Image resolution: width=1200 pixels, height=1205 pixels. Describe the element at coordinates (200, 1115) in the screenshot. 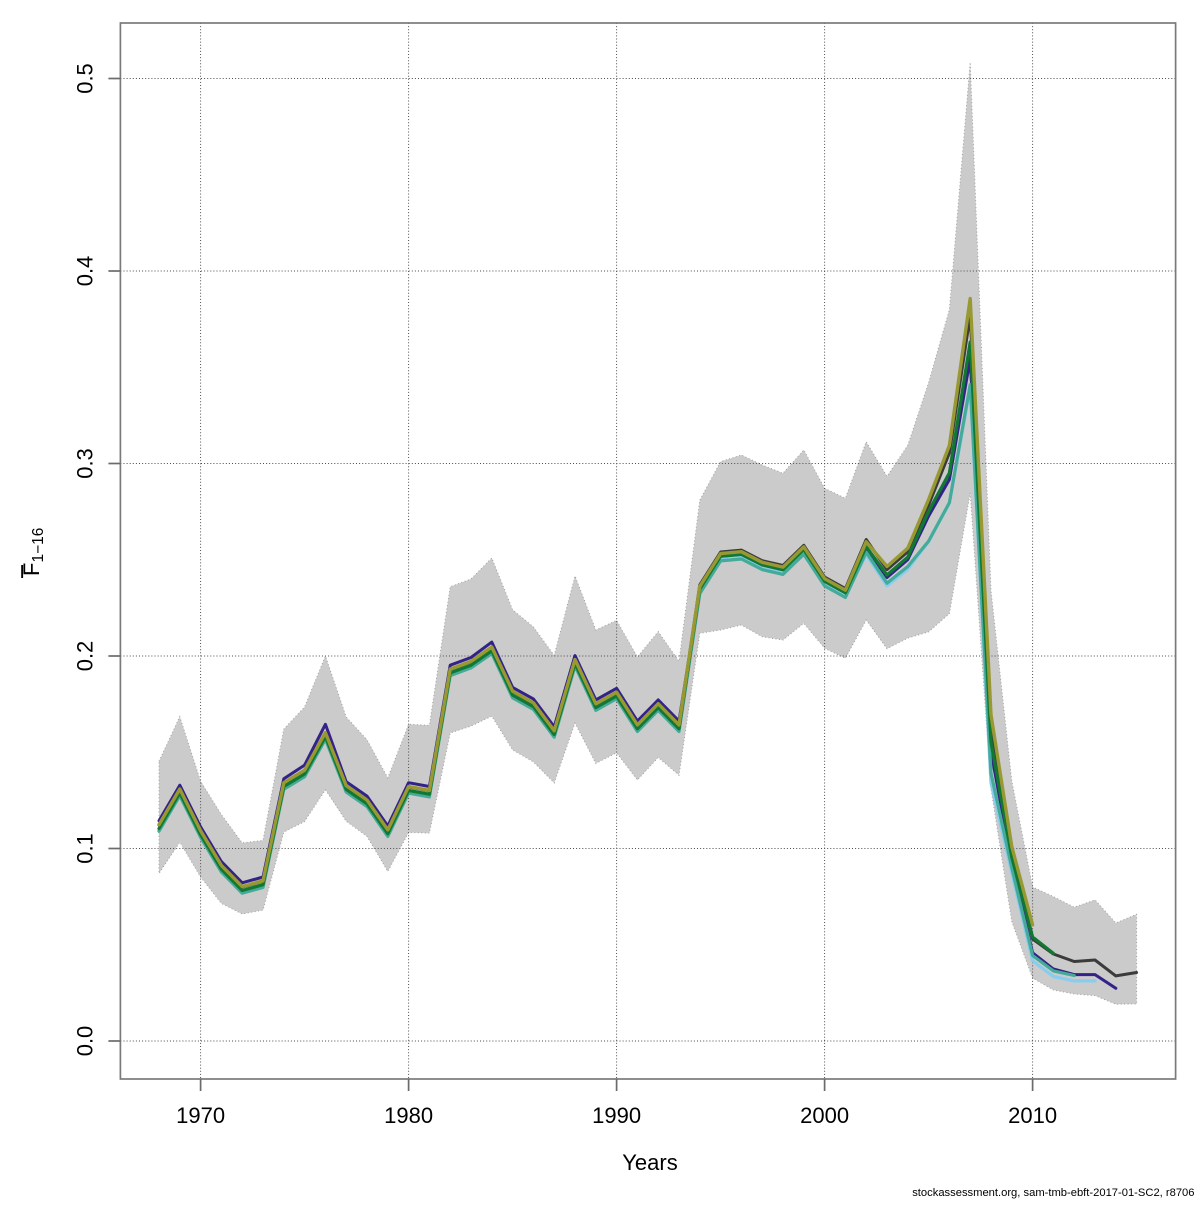

I see `svg-text: 1970` at that location.